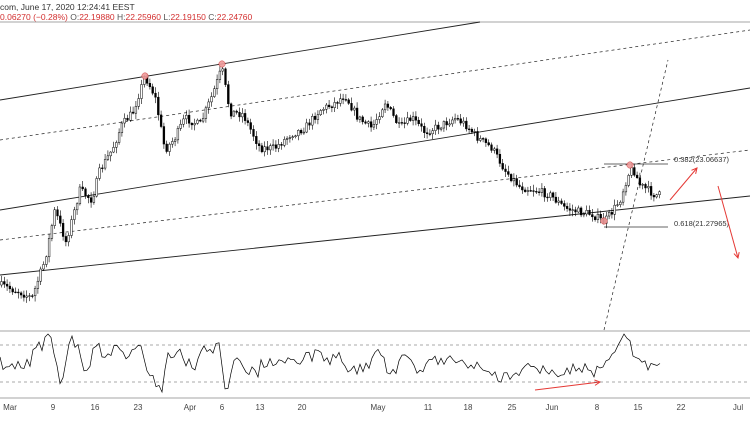 This screenshot has width=750, height=430. Describe the element at coordinates (512, 407) in the screenshot. I see `x-tick-label-11: 25` at that location.